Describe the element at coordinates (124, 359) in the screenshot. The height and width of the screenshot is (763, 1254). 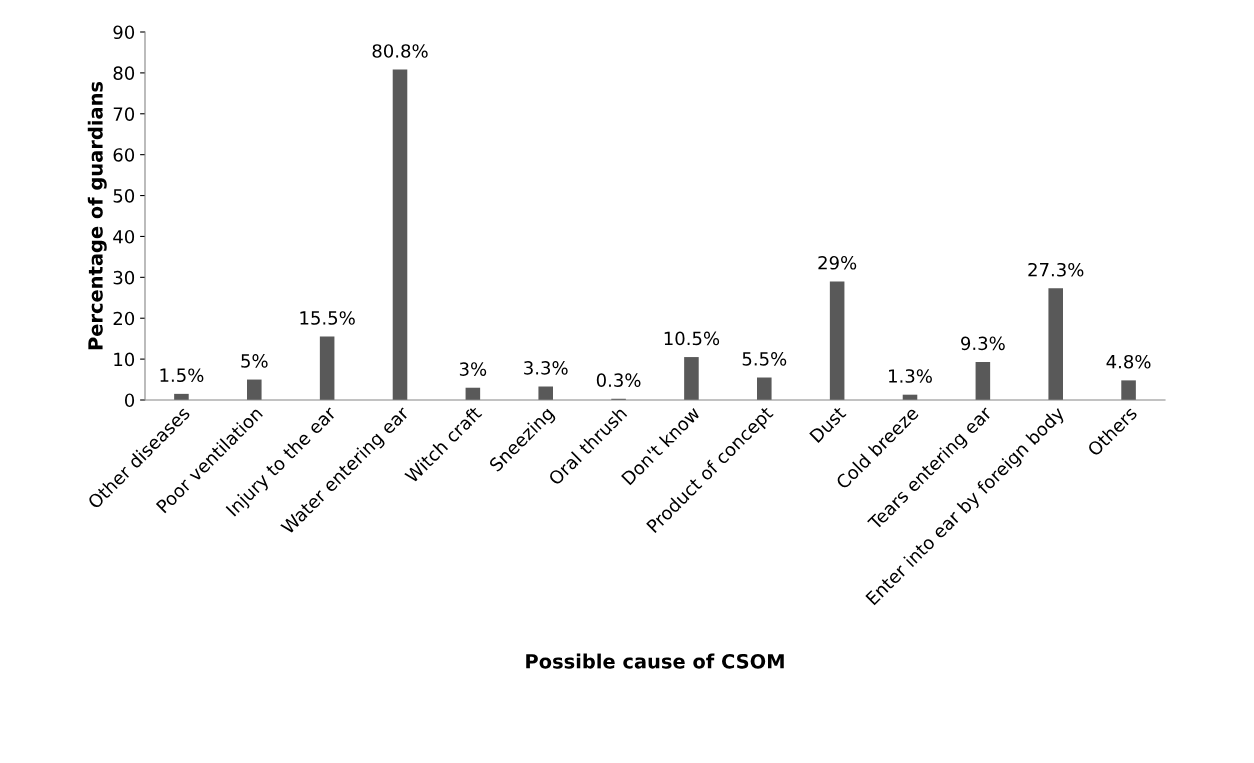
I see `y-tick-label: 10` at that location.